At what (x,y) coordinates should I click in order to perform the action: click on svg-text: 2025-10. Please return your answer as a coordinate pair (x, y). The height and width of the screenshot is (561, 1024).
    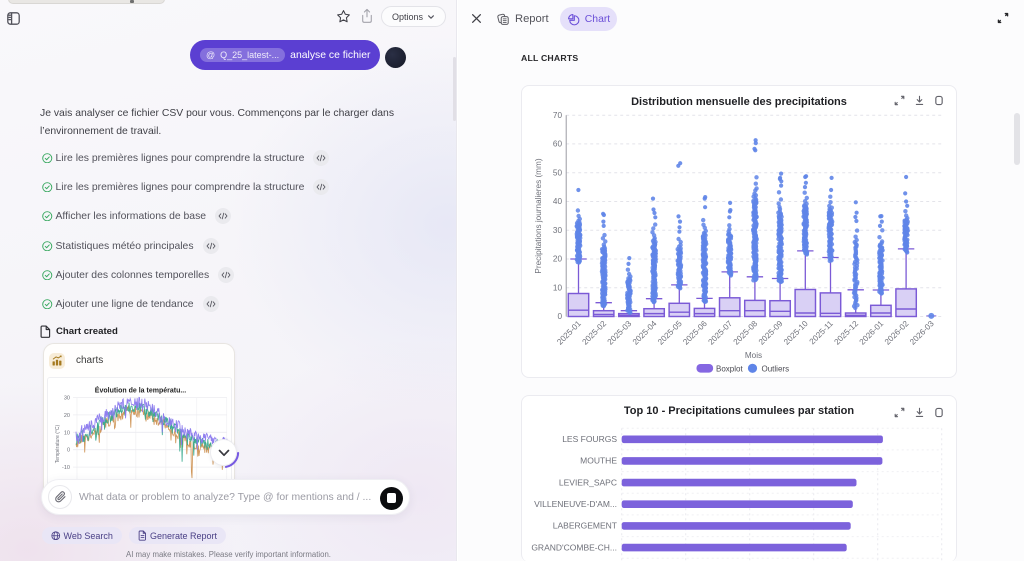
    Looking at the image, I should click on (796, 333).